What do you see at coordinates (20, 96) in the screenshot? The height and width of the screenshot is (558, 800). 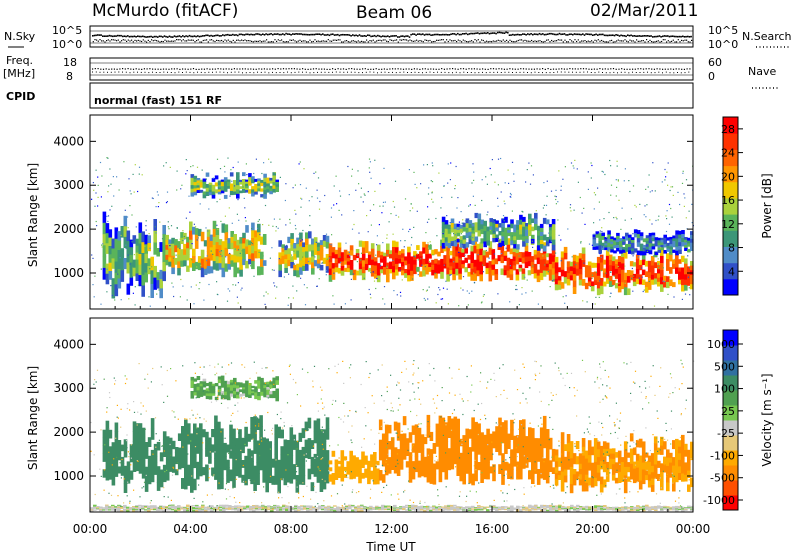 I see `cpid-label: CPID` at bounding box center [20, 96].